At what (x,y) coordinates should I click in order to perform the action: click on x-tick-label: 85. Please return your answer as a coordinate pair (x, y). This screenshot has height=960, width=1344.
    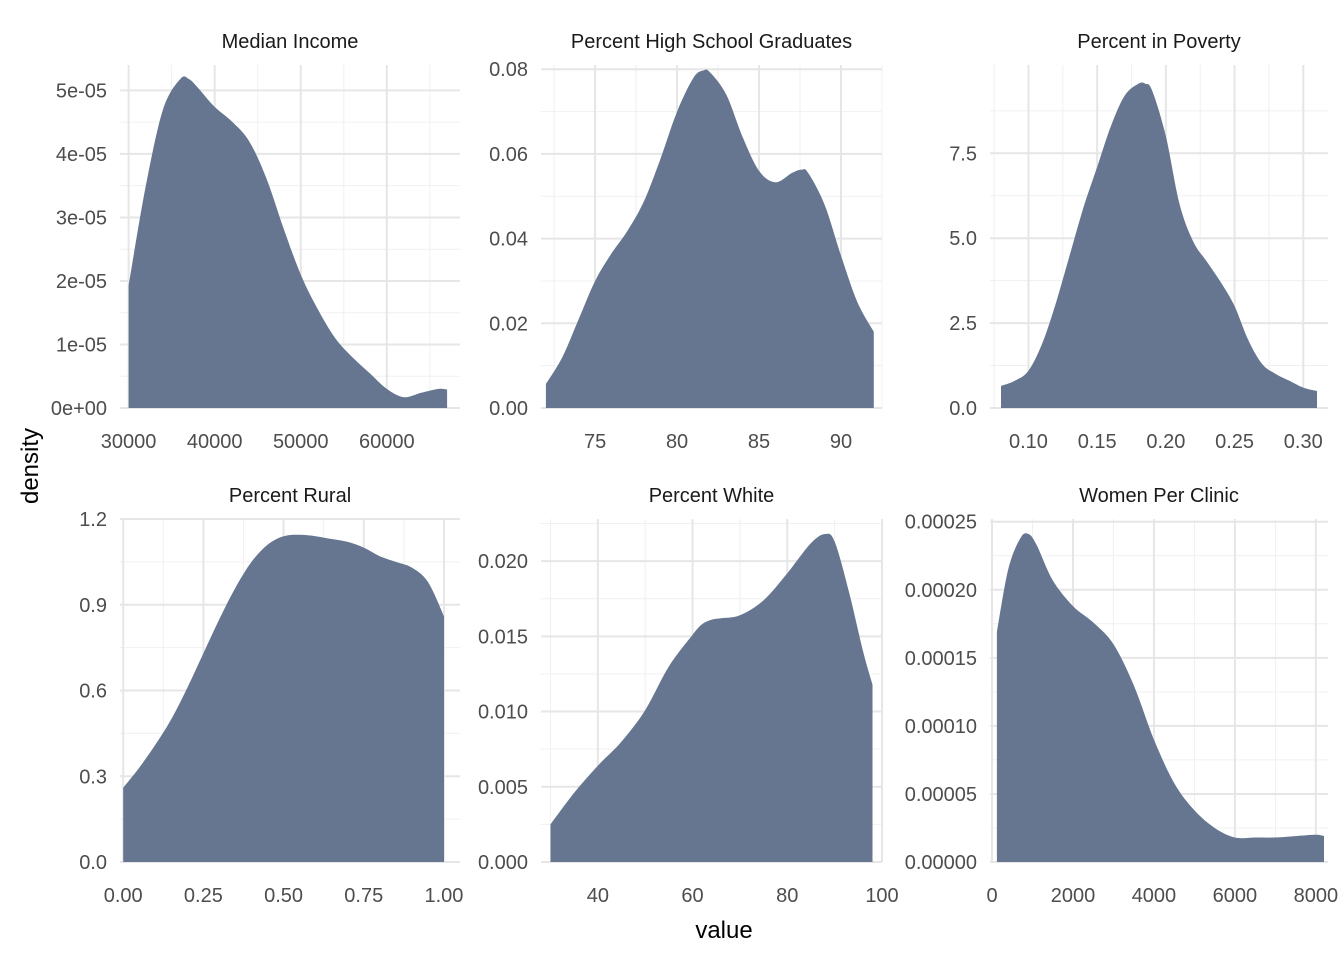
    Looking at the image, I should click on (759, 442).